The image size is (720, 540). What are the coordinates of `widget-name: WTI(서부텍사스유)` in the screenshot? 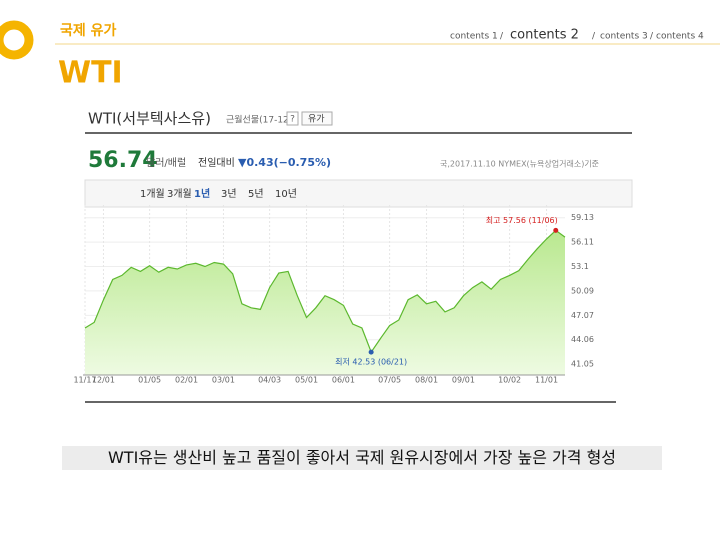 It's located at (149, 119).